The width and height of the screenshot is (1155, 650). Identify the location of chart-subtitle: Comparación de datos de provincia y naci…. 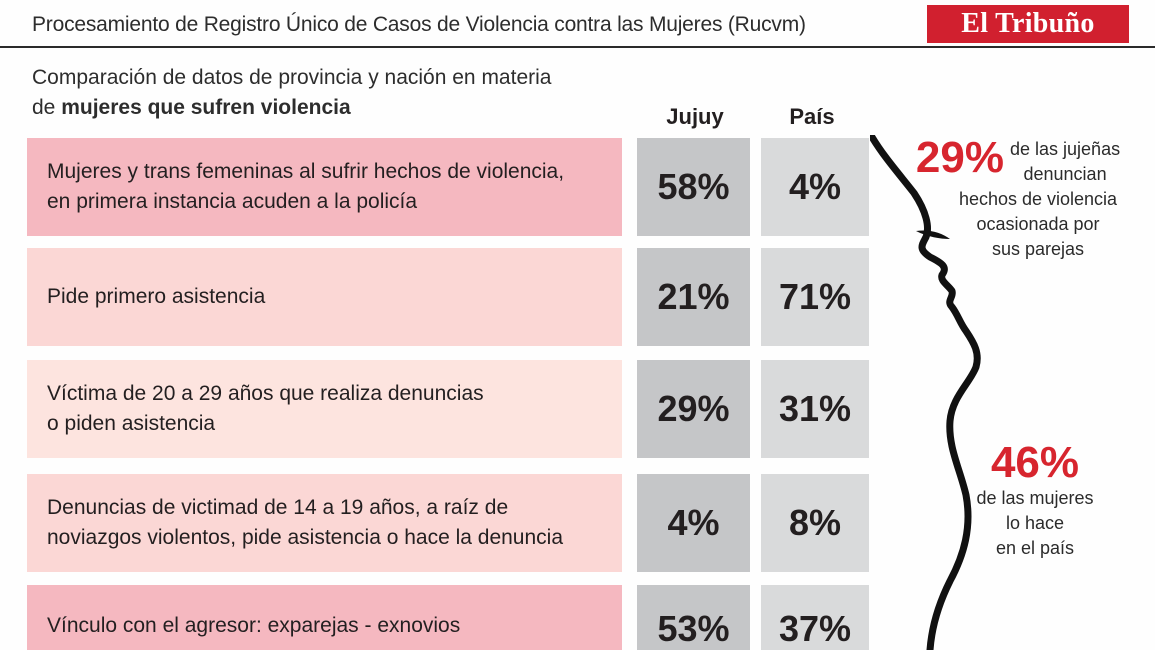
(332, 93).